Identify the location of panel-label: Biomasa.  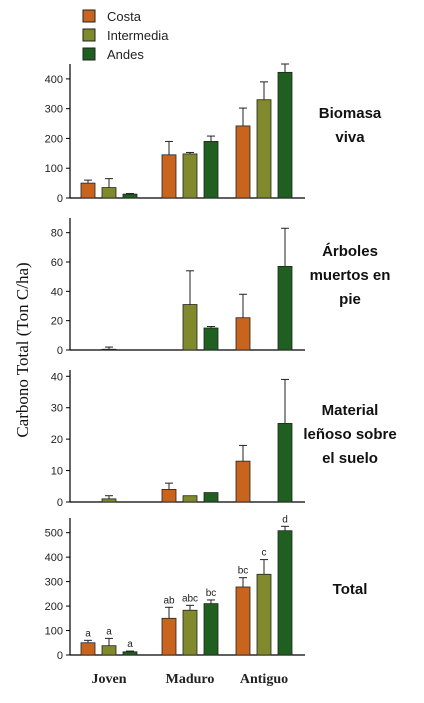
(350, 113).